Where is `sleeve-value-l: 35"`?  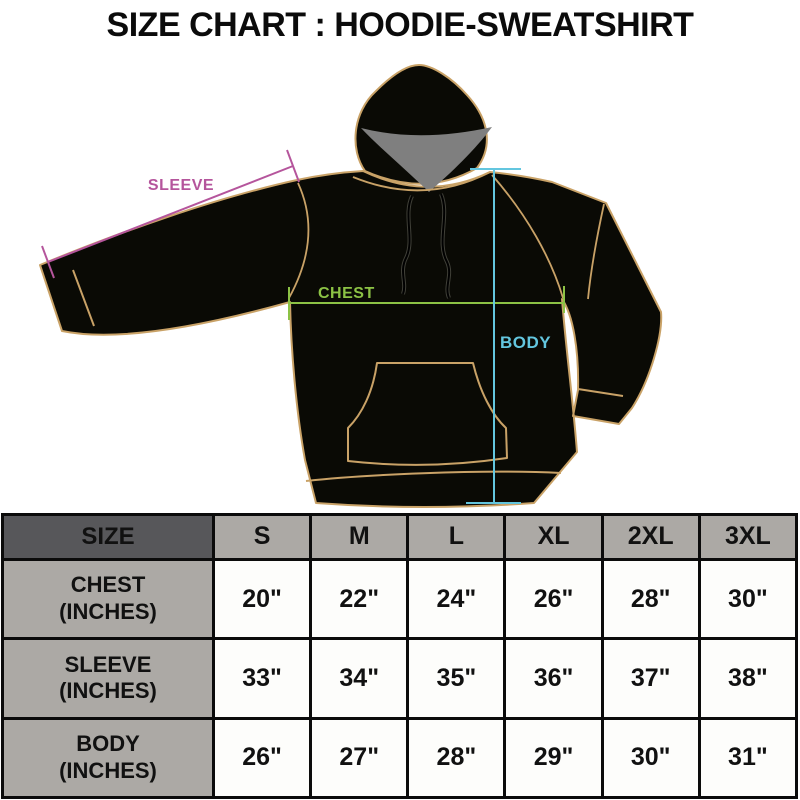
sleeve-value-l: 35" is located at coordinates (456, 678).